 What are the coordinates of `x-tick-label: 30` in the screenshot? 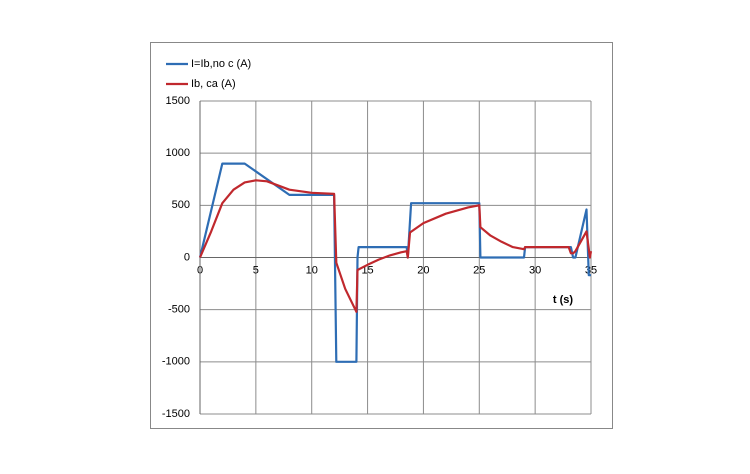 It's located at (535, 270).